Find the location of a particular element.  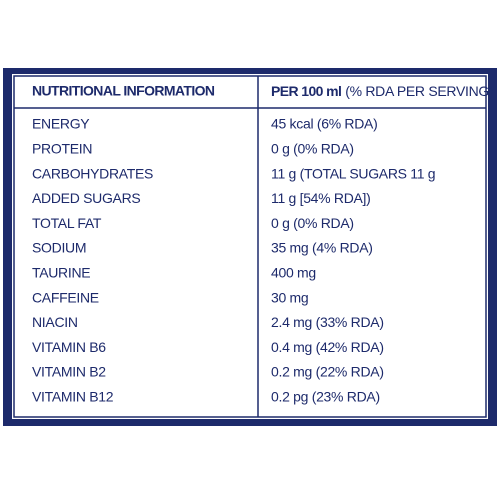

nutrient-amount: 0.2 pg (23% RDA) is located at coordinates (325, 397).